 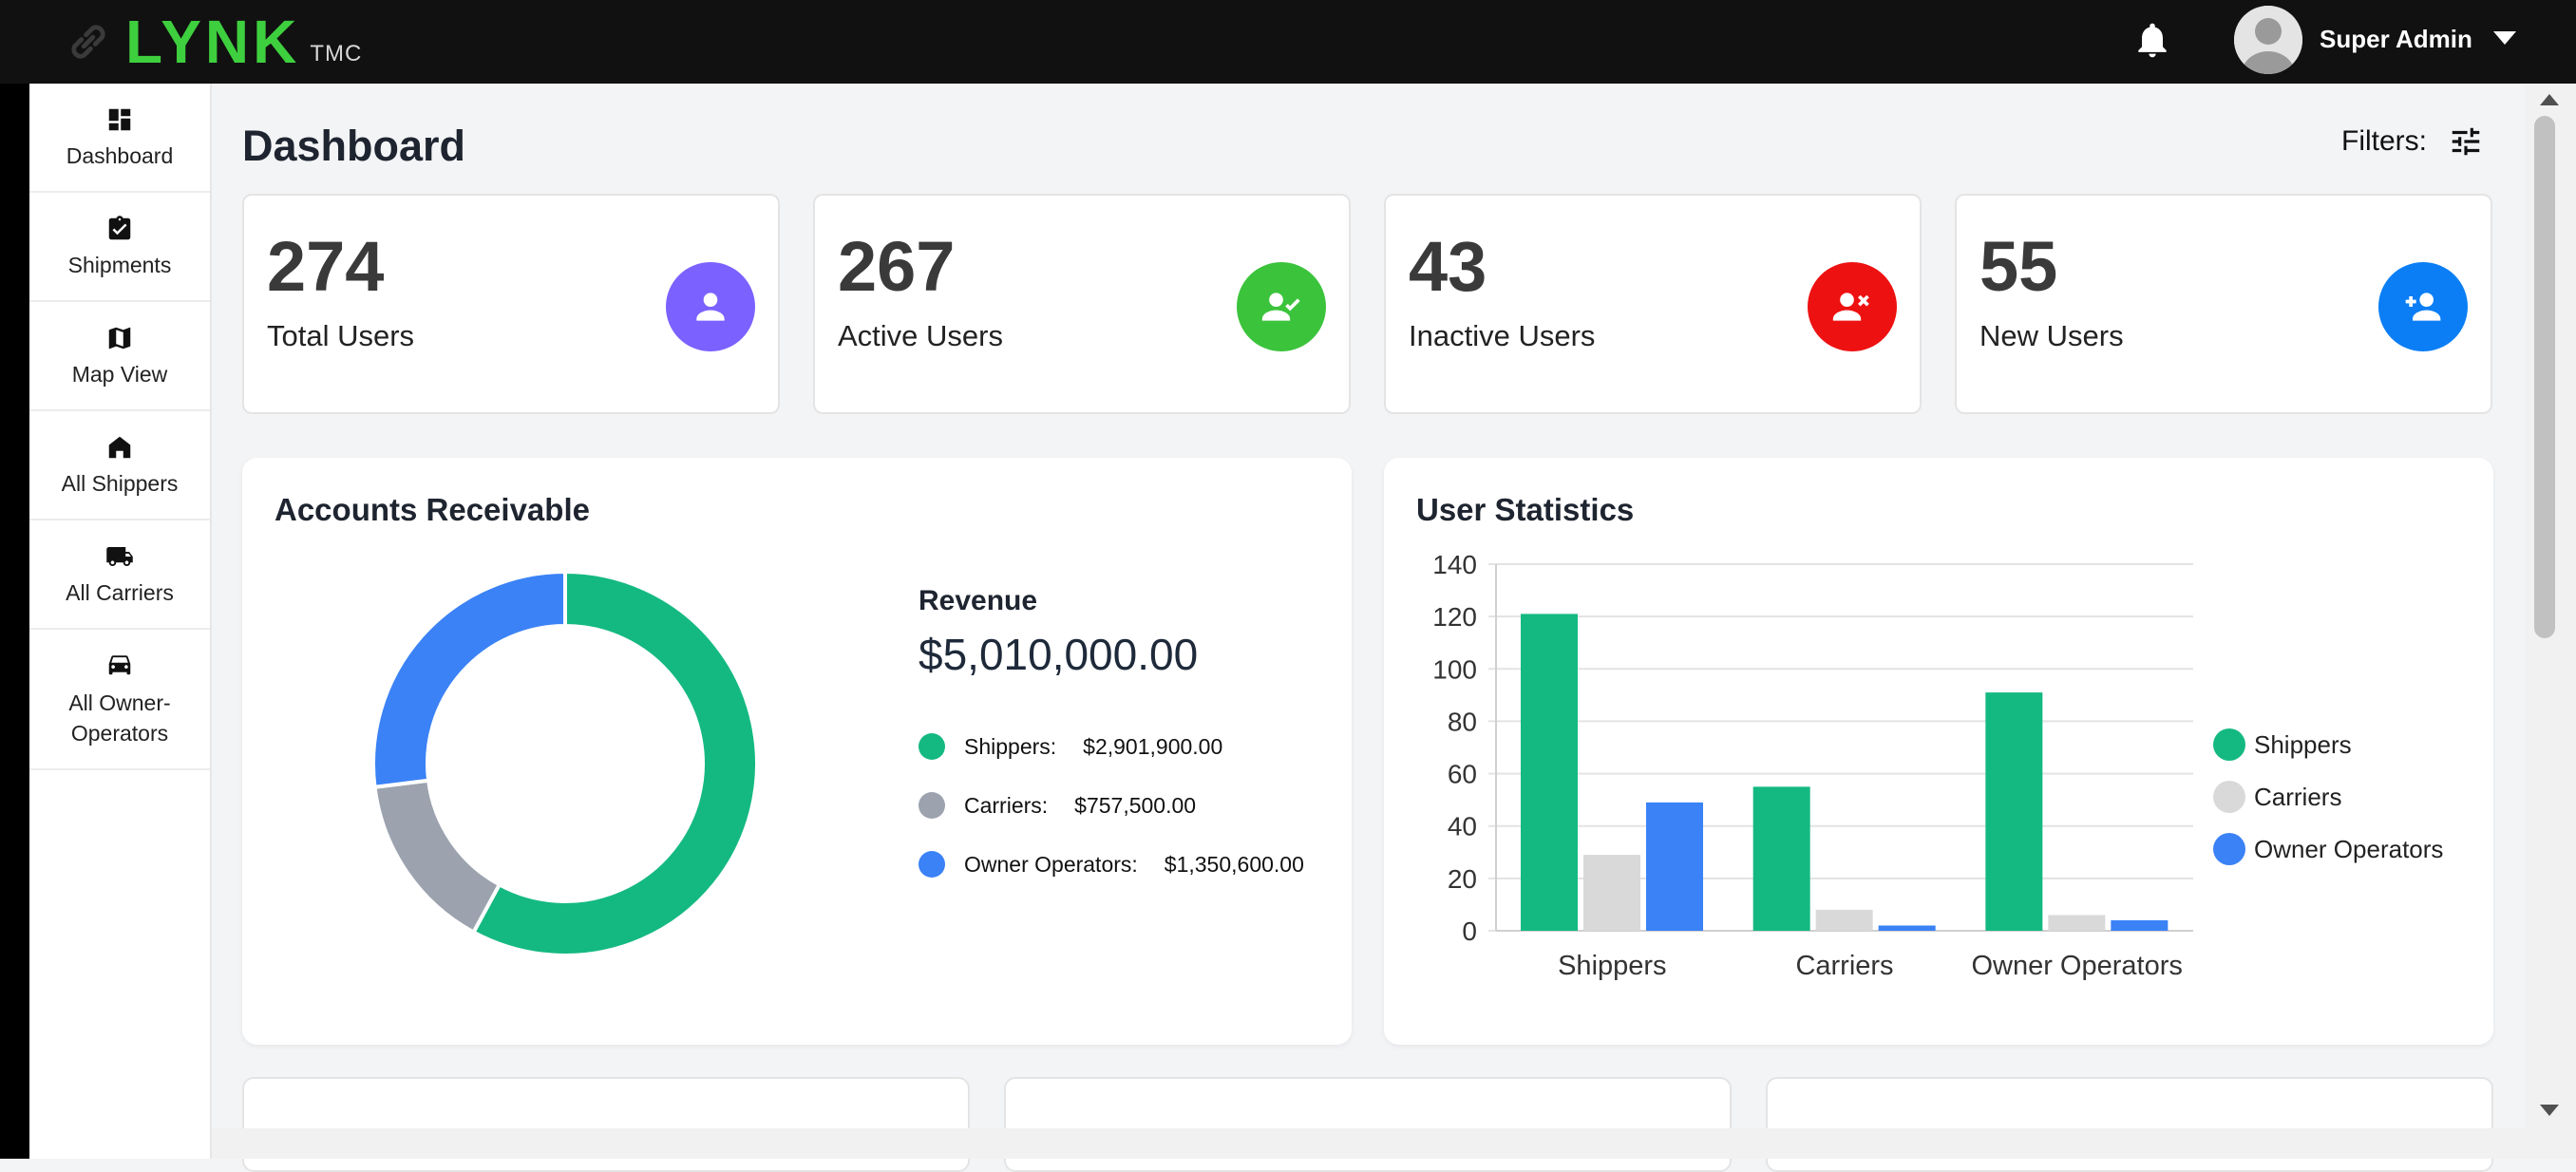 I want to click on revenue-row-carriers: Carriers: $757,500.00, so click(x=1057, y=805).